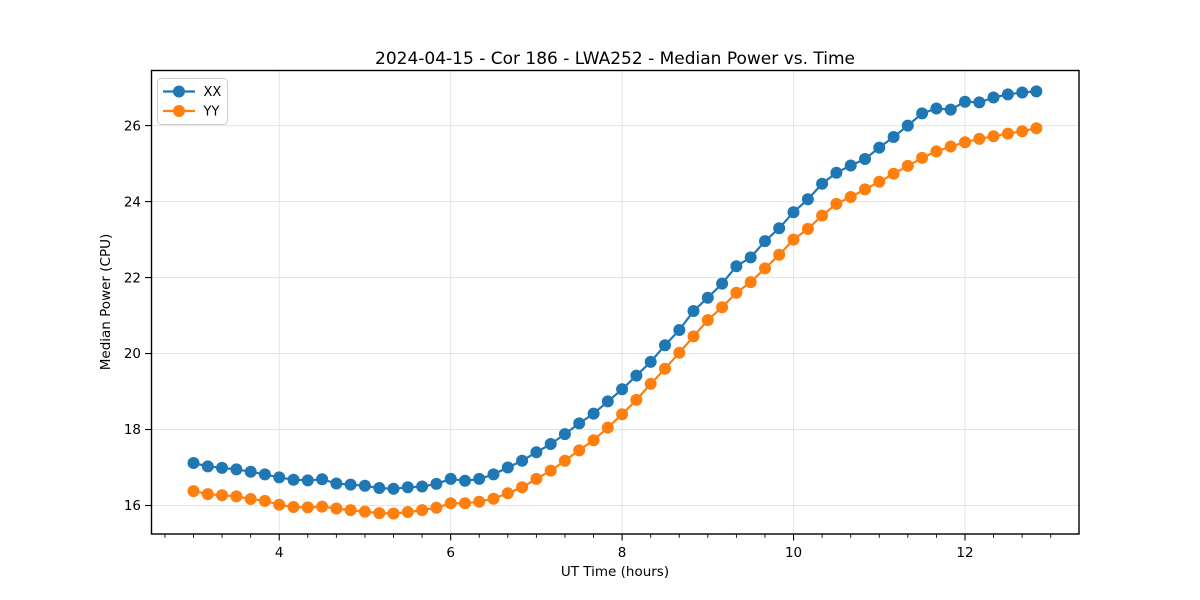  Describe the element at coordinates (450, 553) in the screenshot. I see `x-tick-label: 6` at that location.